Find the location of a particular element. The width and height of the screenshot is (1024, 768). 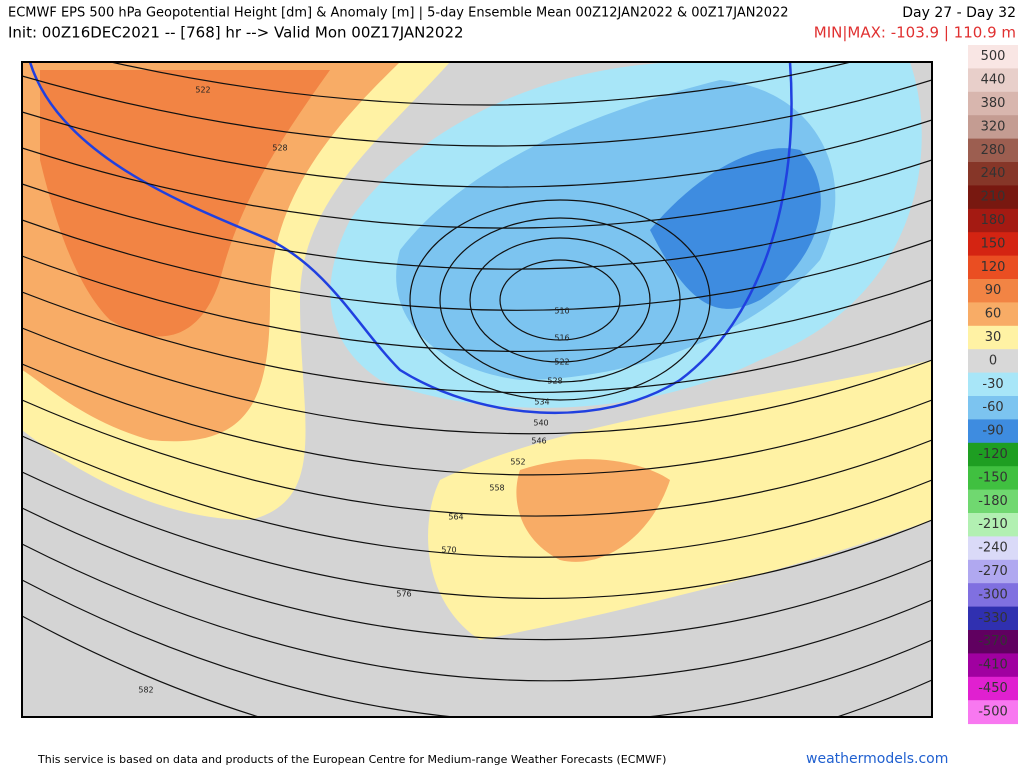

contour-label: 534 is located at coordinates (541, 402).